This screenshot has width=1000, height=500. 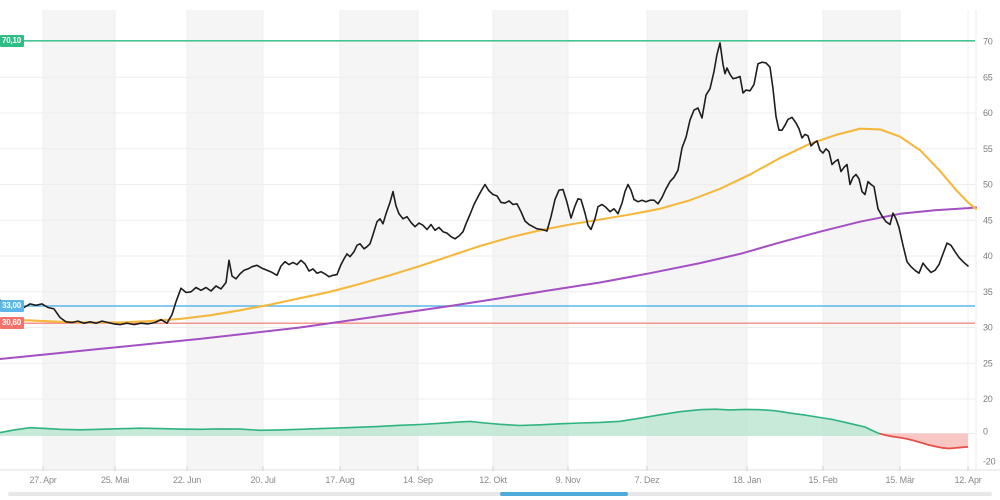 What do you see at coordinates (262, 480) in the screenshot?
I see `x-tick-label: 20. Jul` at bounding box center [262, 480].